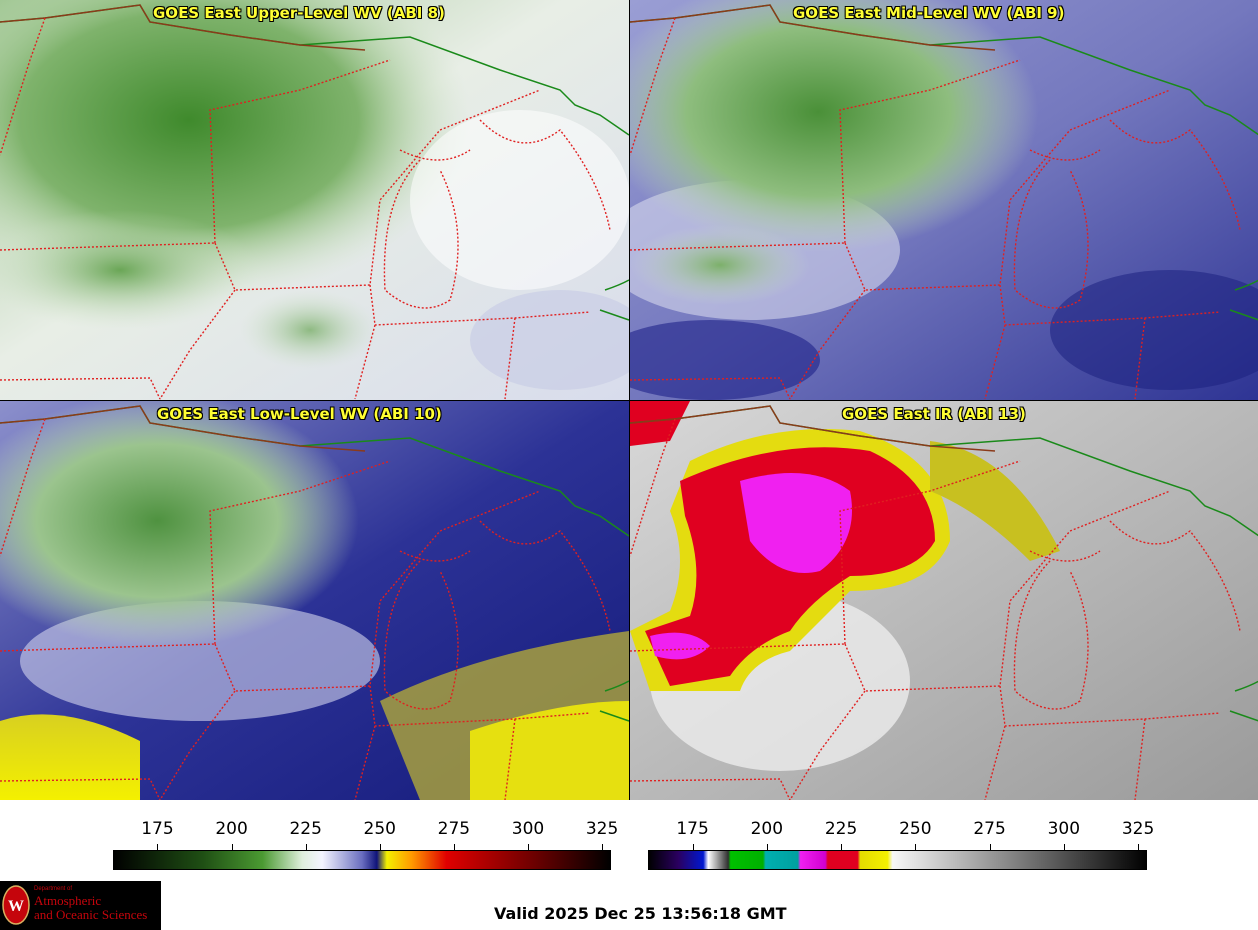  What do you see at coordinates (640, 913) in the screenshot?
I see `valid-time: Valid 2025 Dec 25 13:56:18 GMT` at bounding box center [640, 913].